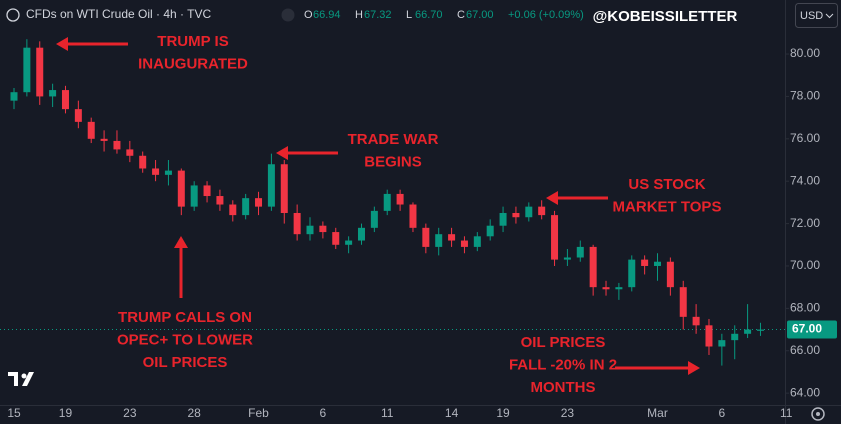  What do you see at coordinates (480, 15) in the screenshot?
I see `ohlc-value: 67.00` at bounding box center [480, 15].